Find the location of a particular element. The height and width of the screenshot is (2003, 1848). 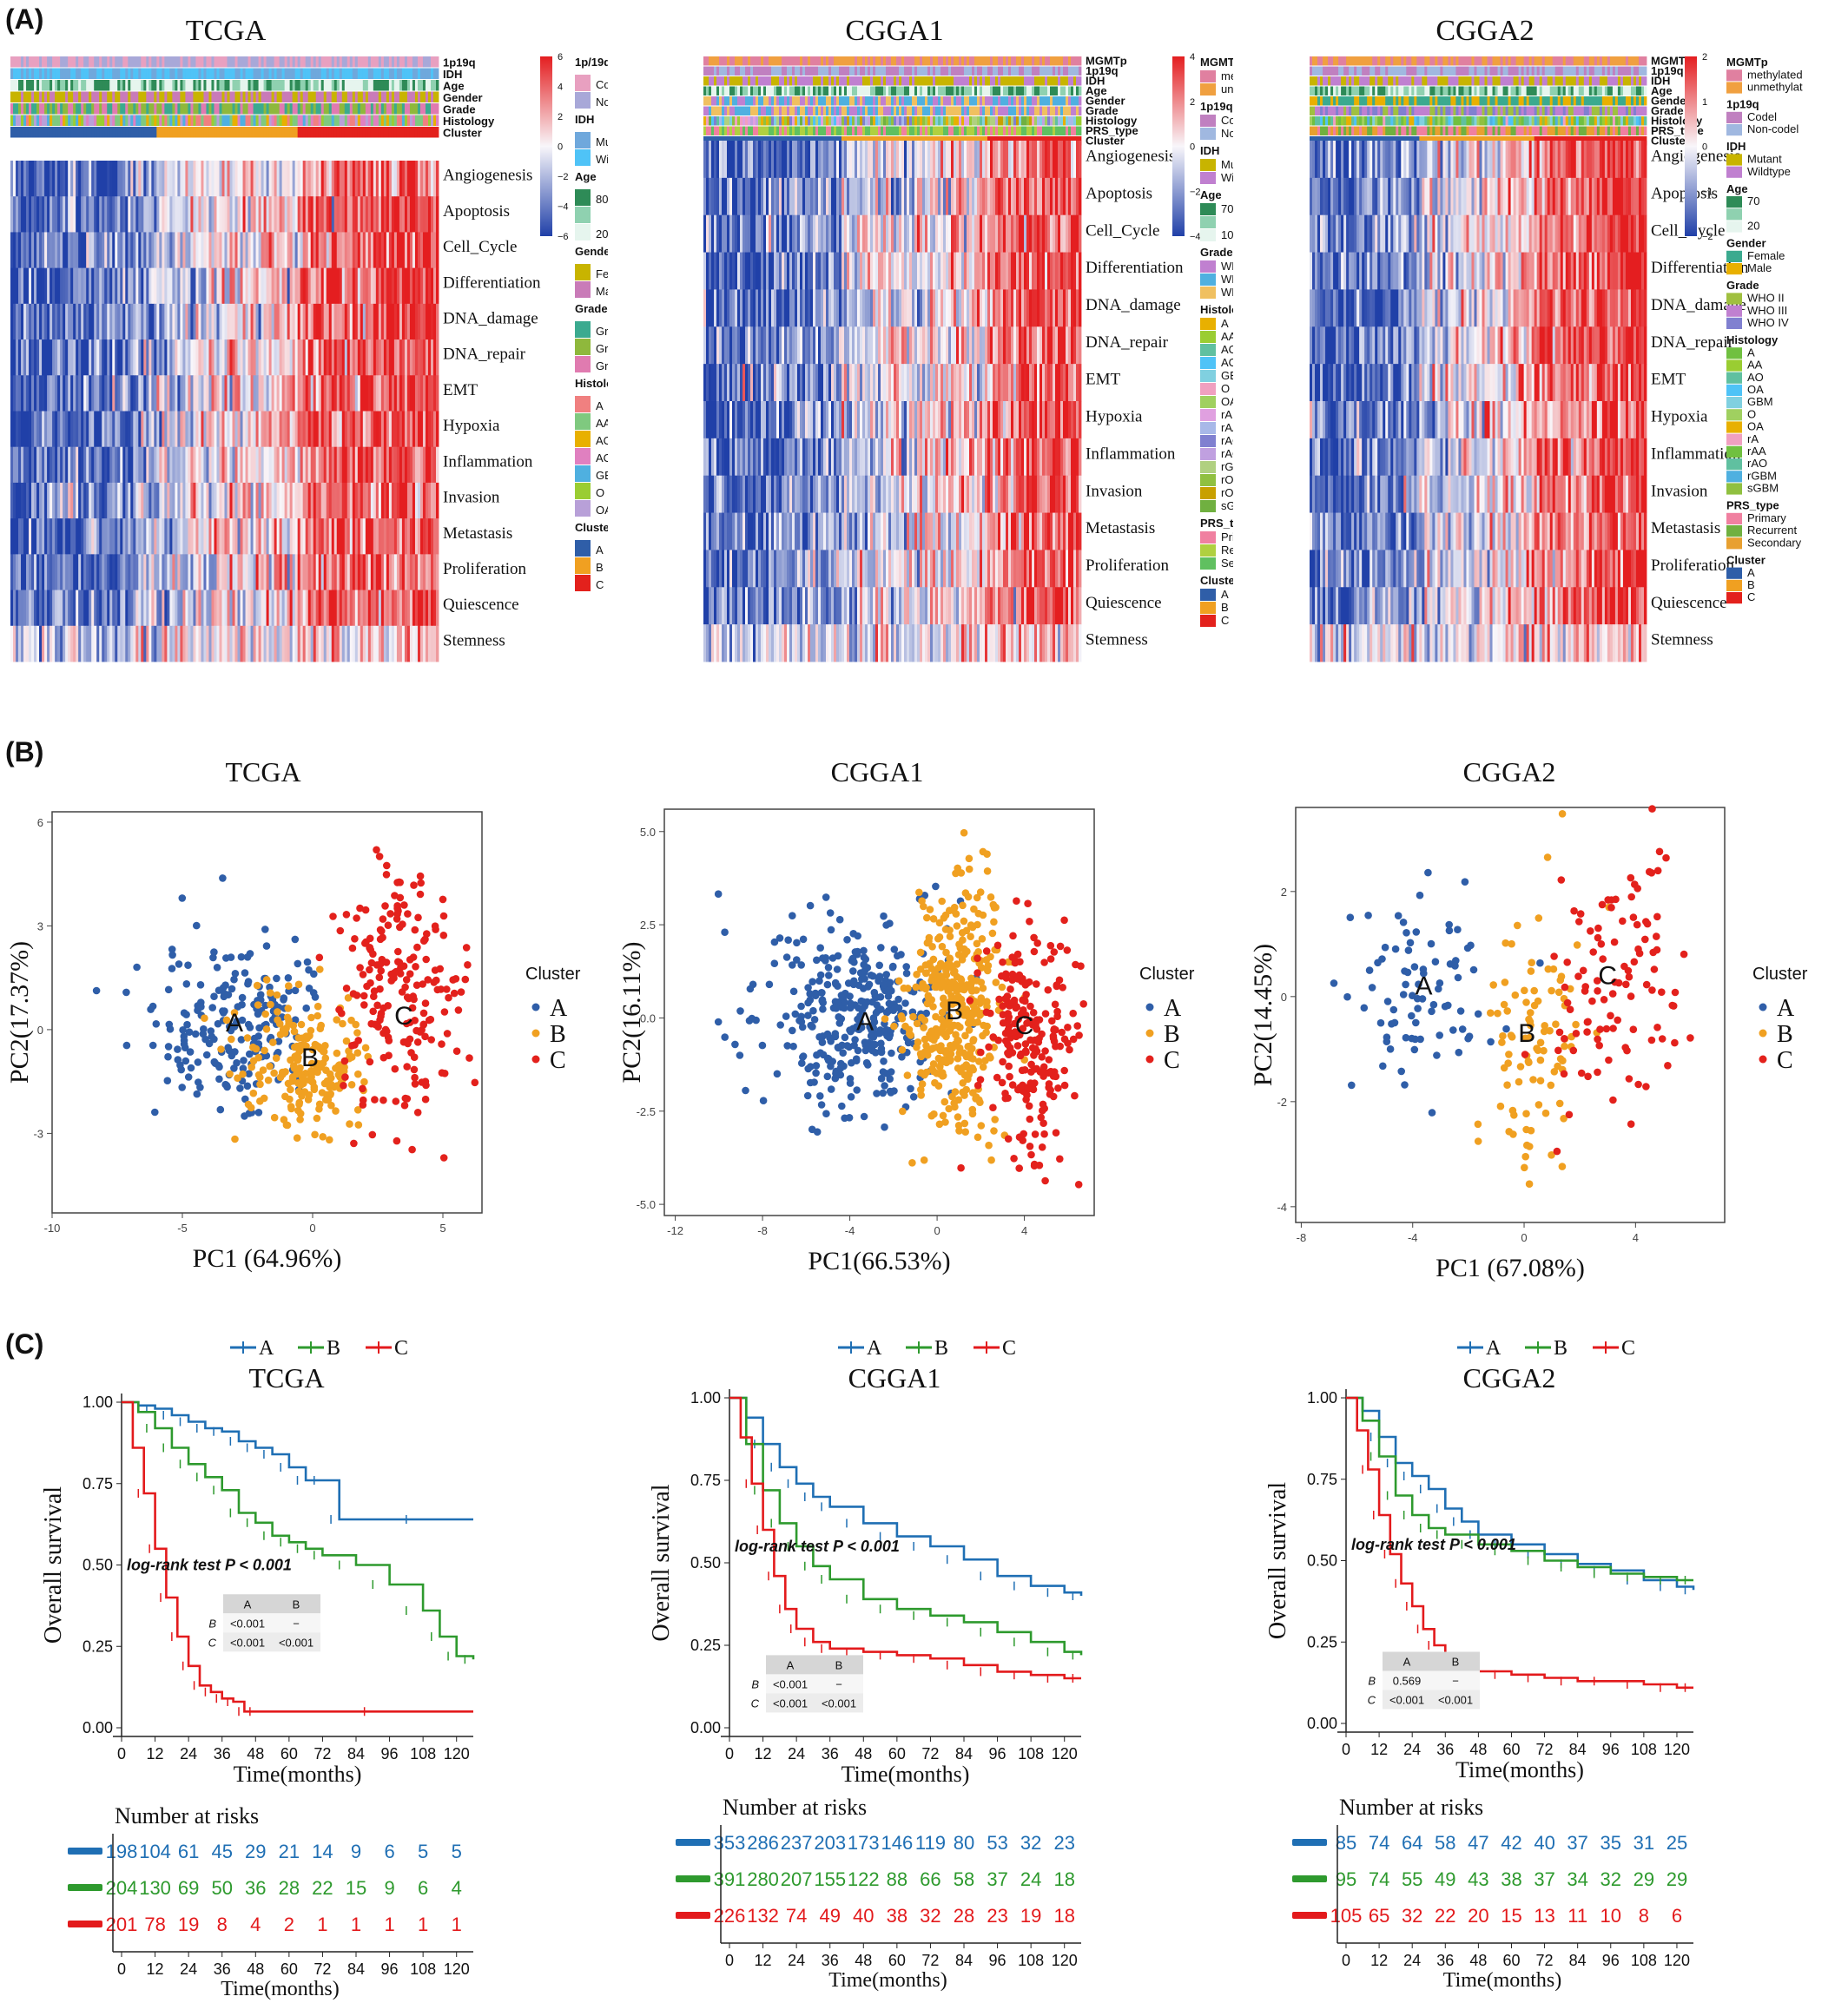

legend-label: A is located at coordinates (875, 1348).